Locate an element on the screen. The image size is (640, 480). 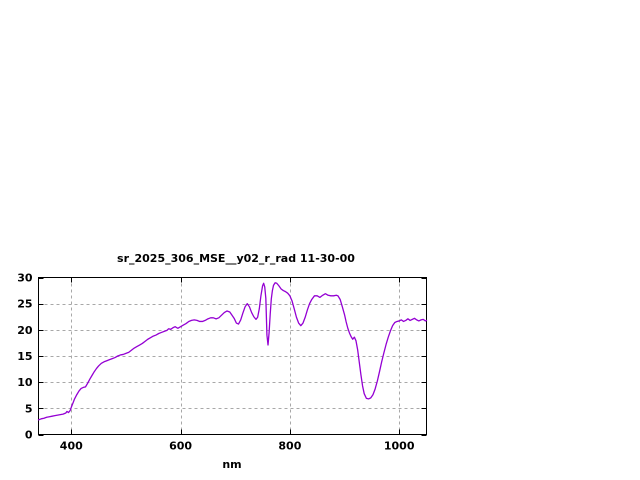
x-tick-label: 600 is located at coordinates (180, 446).